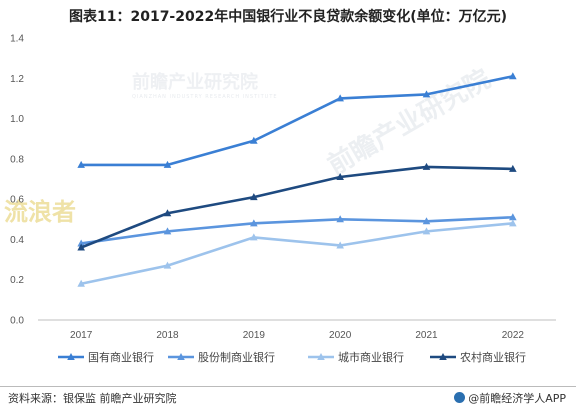  I want to click on y-tick-label: 1.2, so click(17, 79).